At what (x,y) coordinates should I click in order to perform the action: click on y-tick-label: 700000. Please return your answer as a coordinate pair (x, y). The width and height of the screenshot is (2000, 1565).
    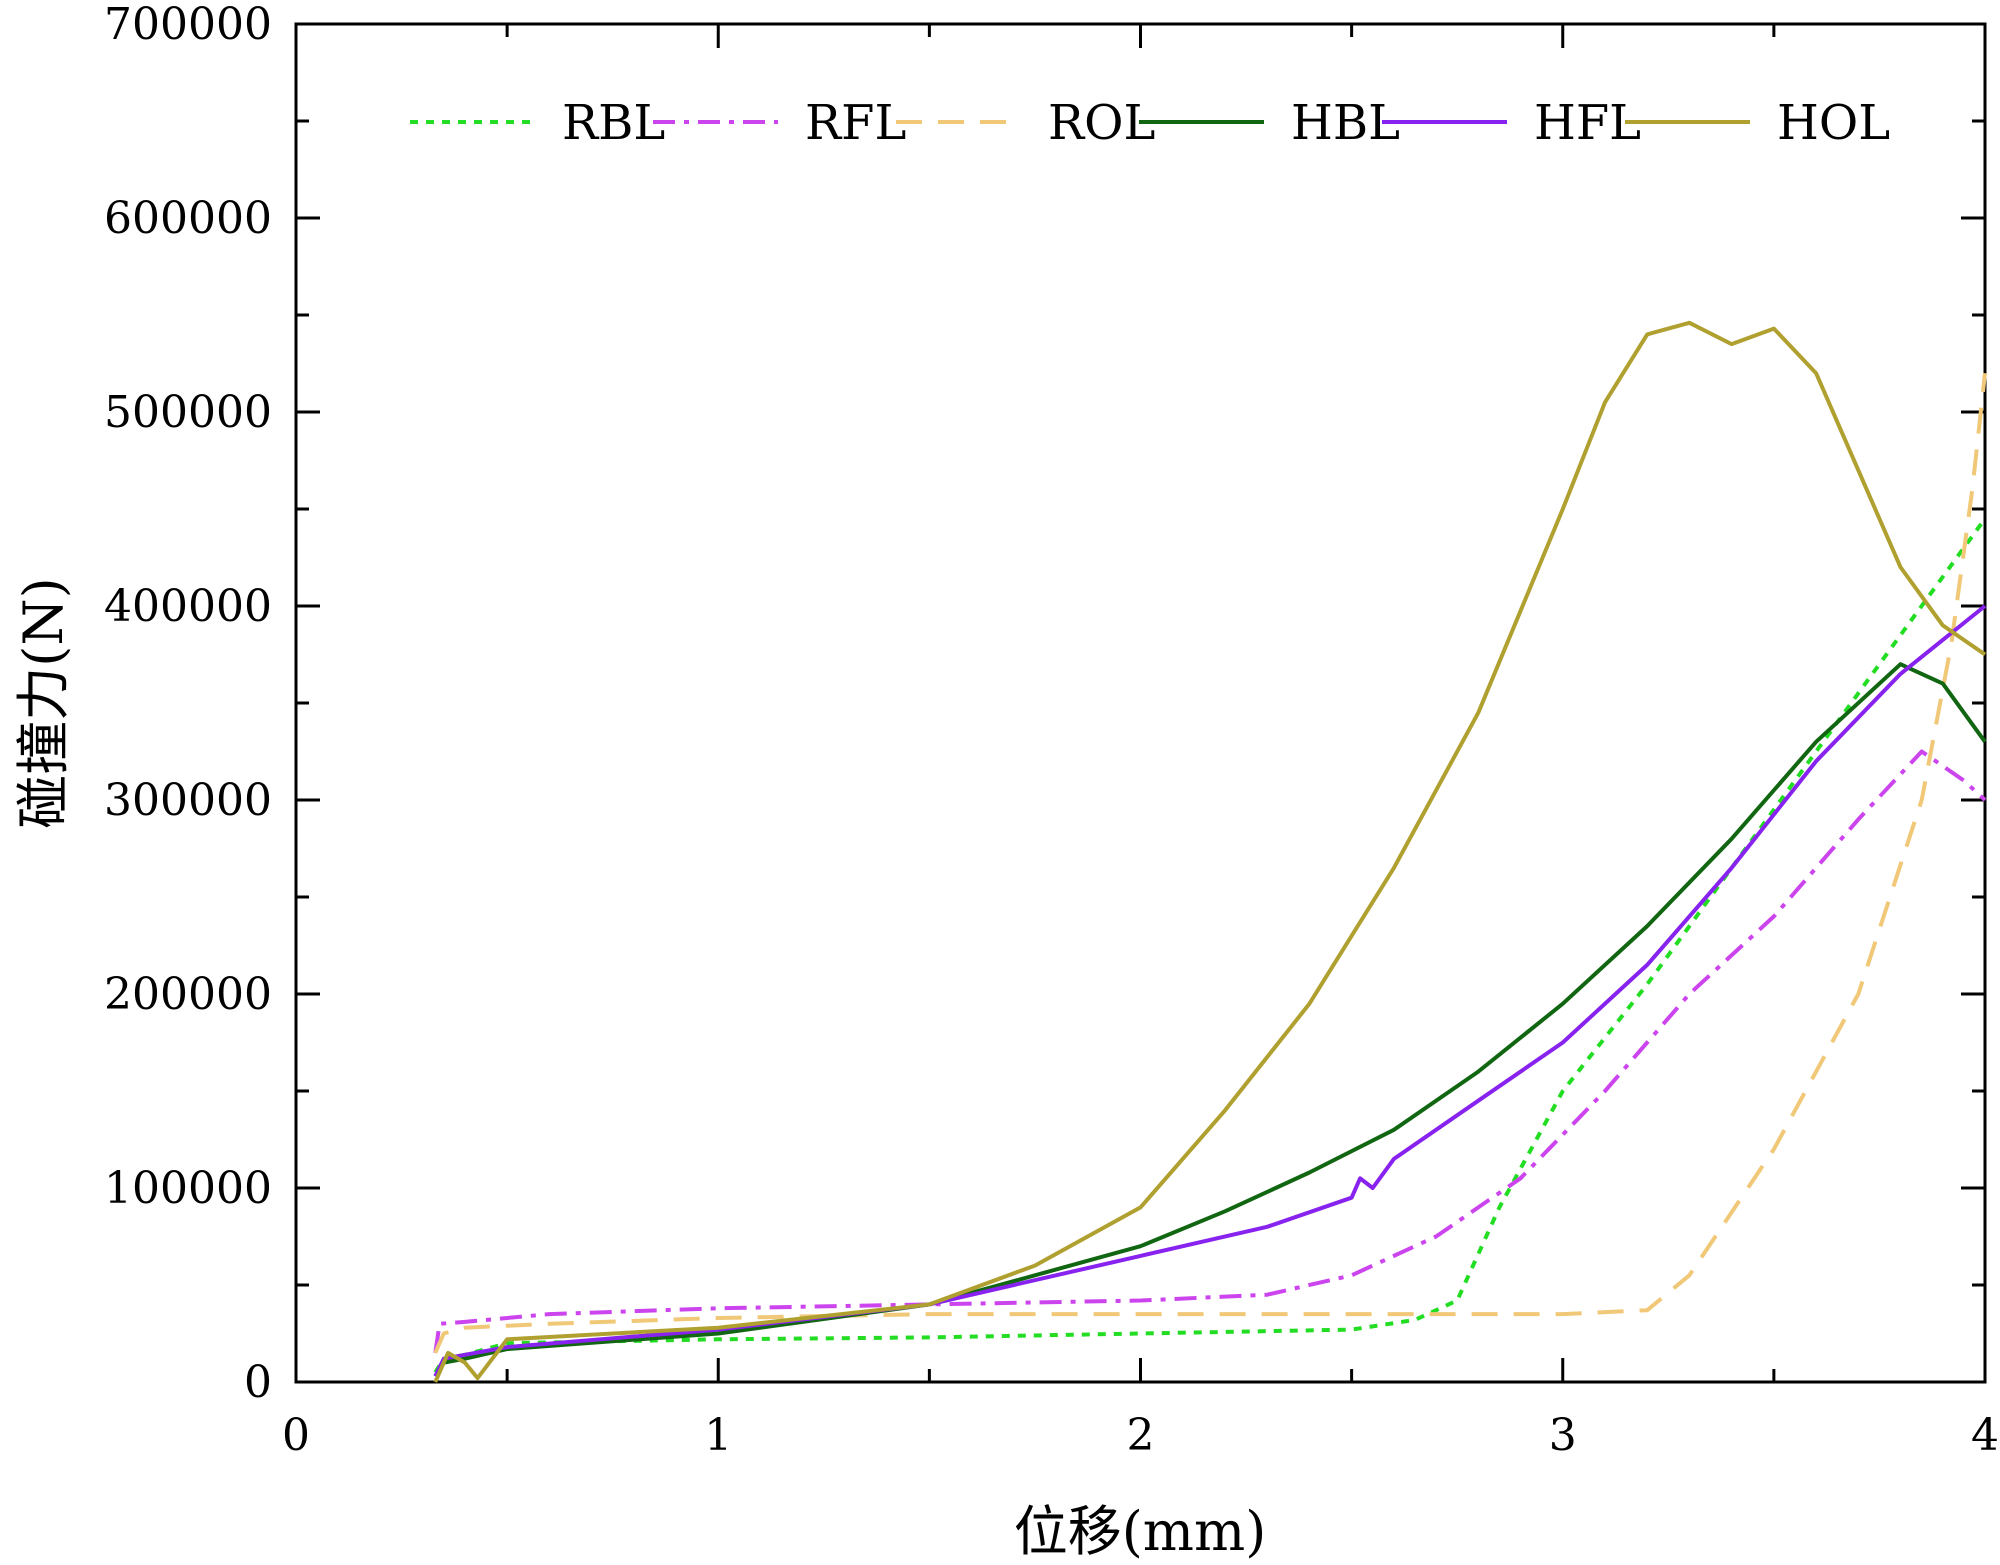
    Looking at the image, I should click on (188, 25).